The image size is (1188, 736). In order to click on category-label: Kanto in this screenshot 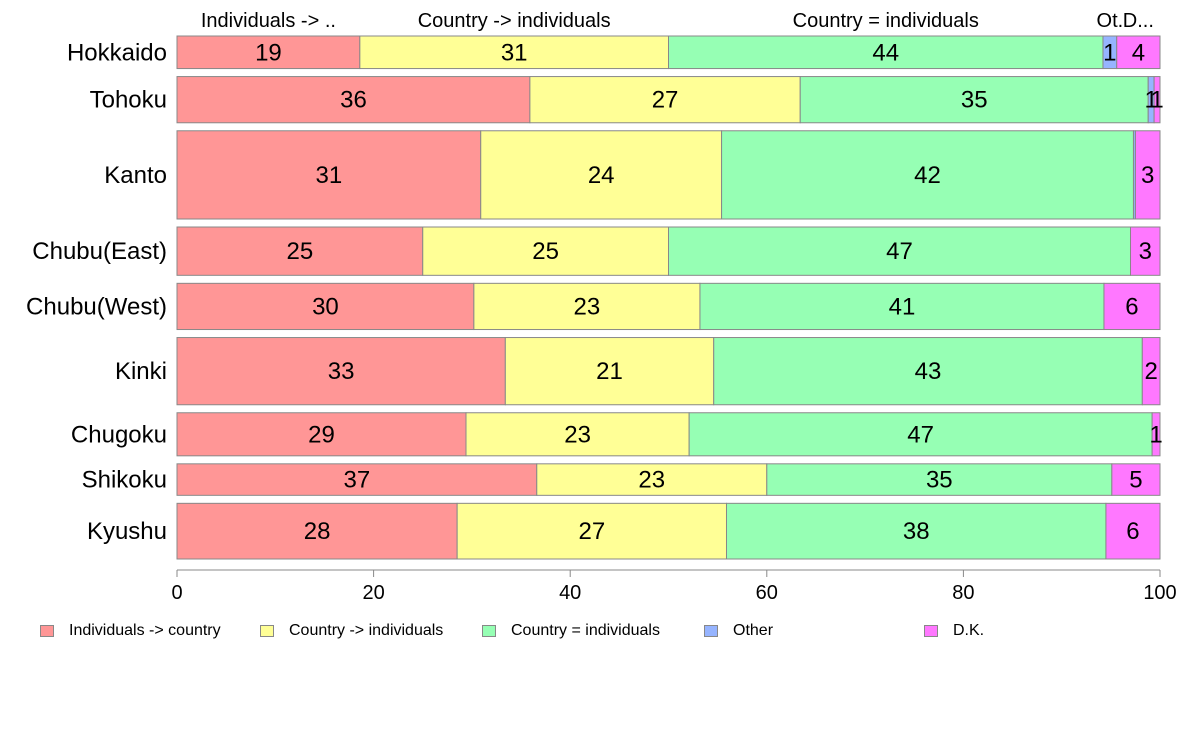, I will do `click(135, 175)`.